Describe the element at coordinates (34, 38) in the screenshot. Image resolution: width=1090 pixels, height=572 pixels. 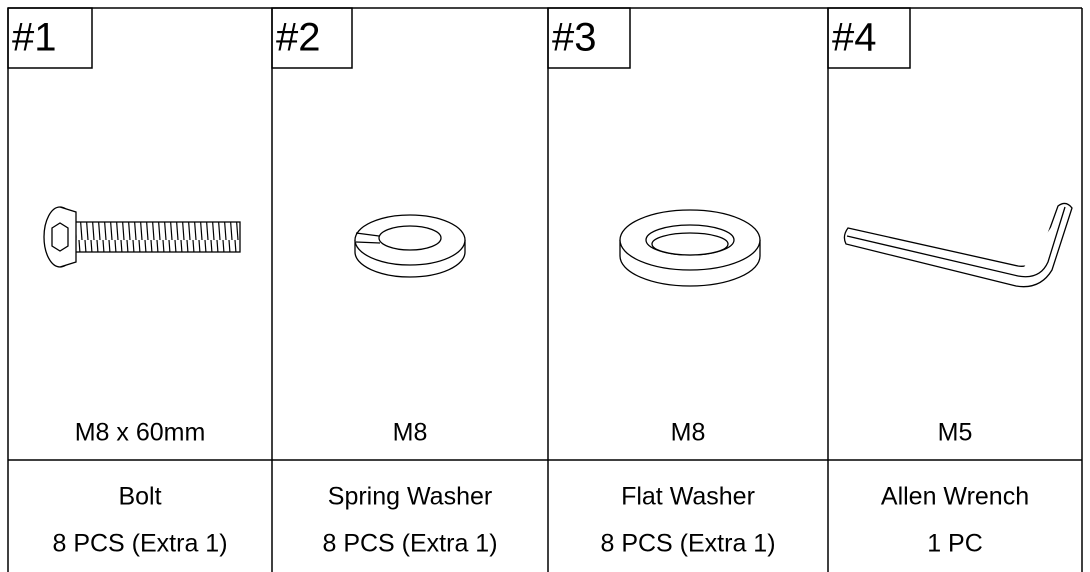
I see `item-number: #1` at that location.